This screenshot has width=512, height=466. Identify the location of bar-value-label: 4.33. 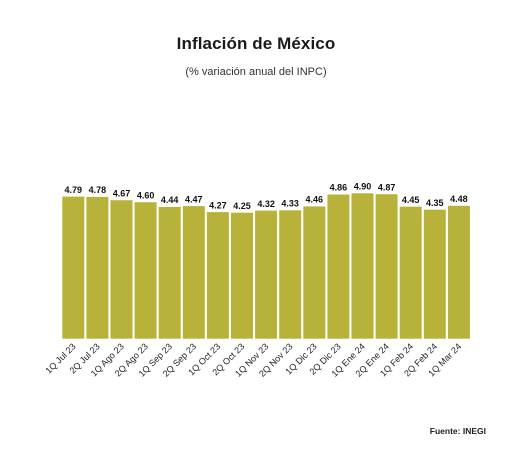
(290, 204).